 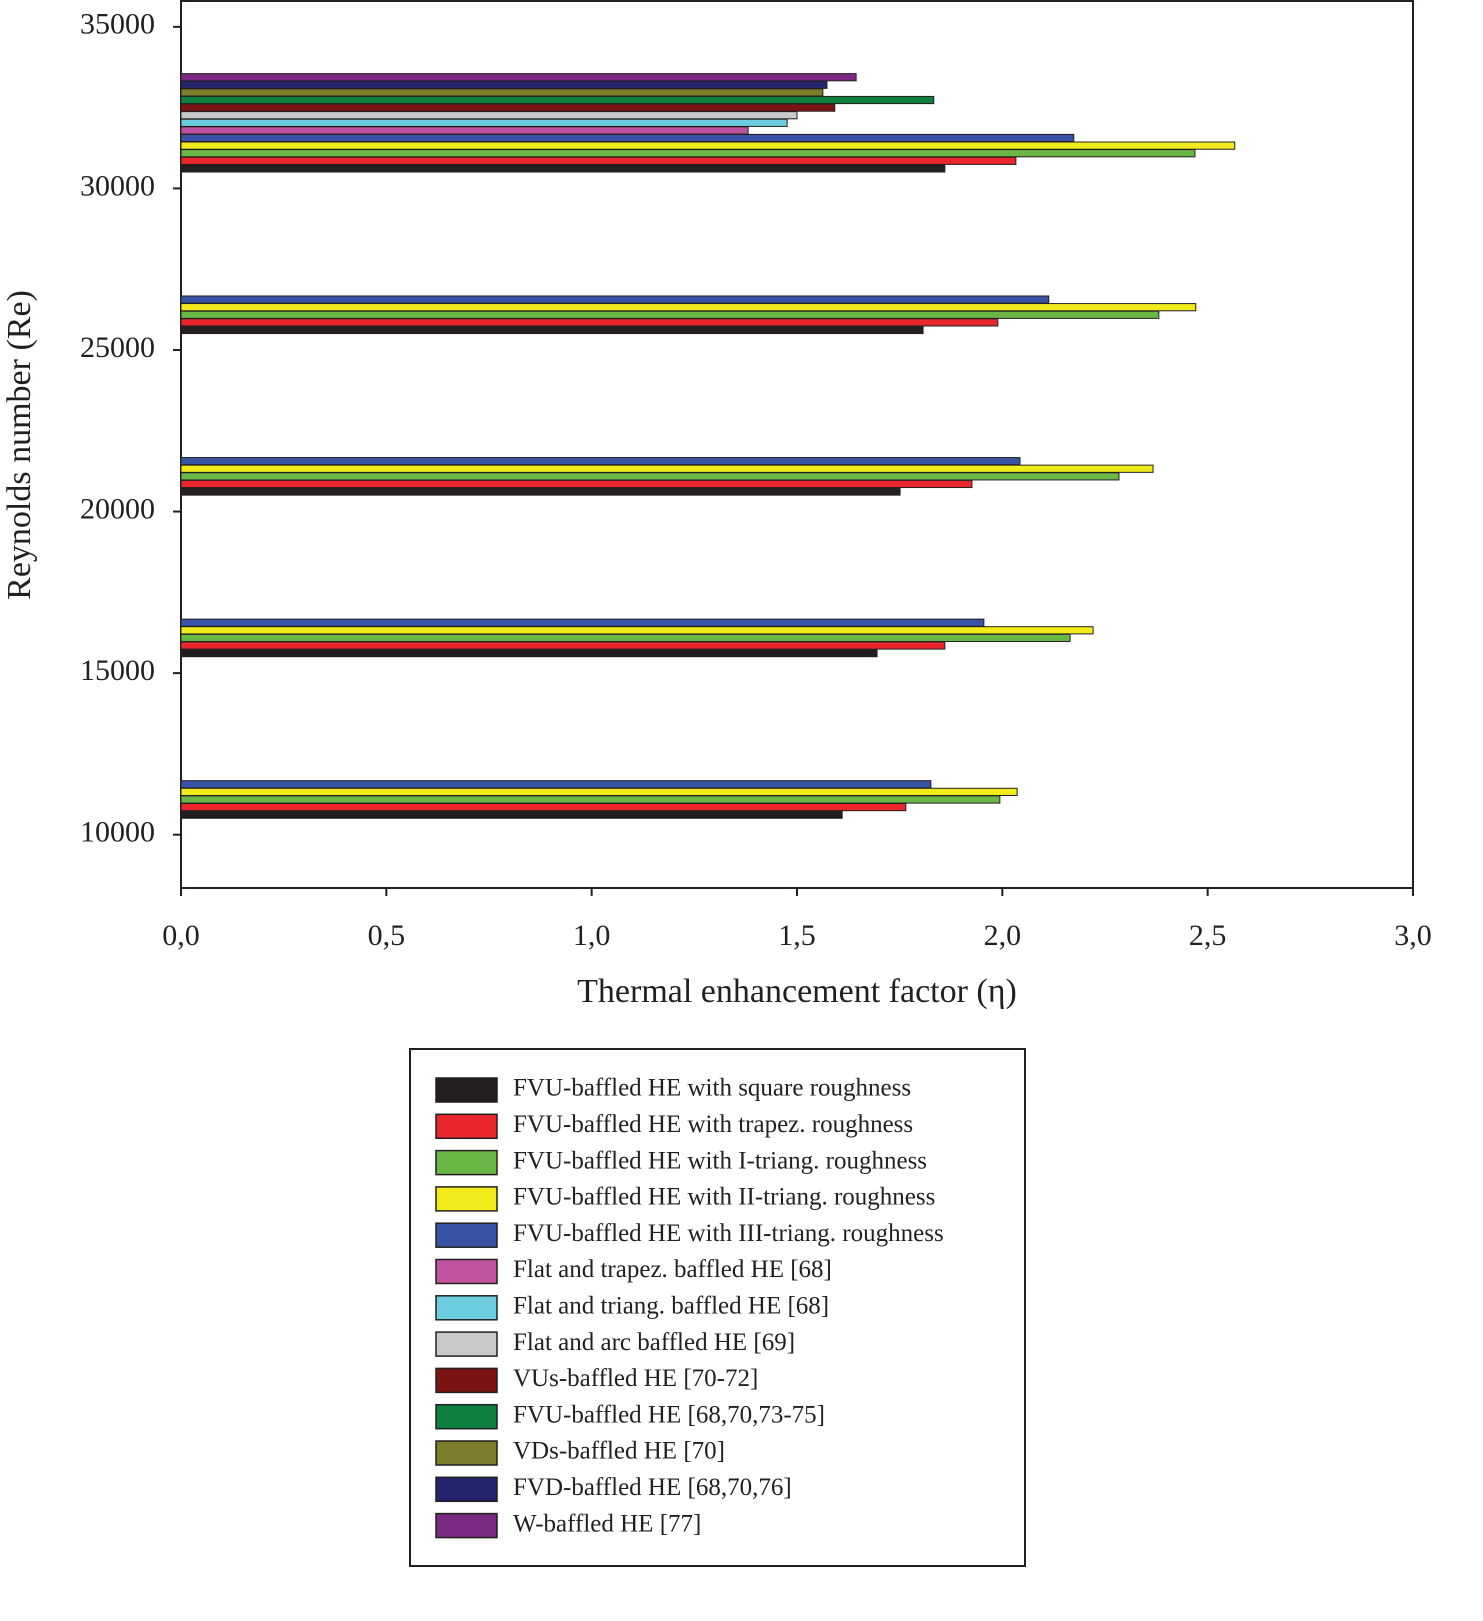 I want to click on legend-label: Flat and trapez. baffled HE [68], so click(x=672, y=1269).